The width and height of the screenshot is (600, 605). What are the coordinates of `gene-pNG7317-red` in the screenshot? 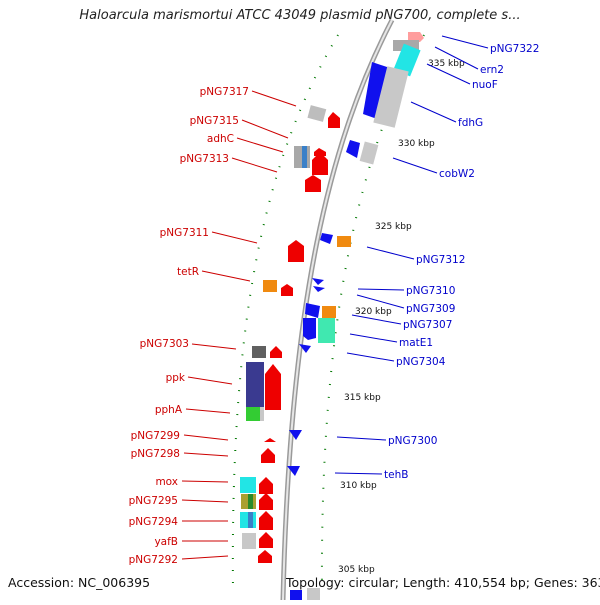 It's located at (334, 120).